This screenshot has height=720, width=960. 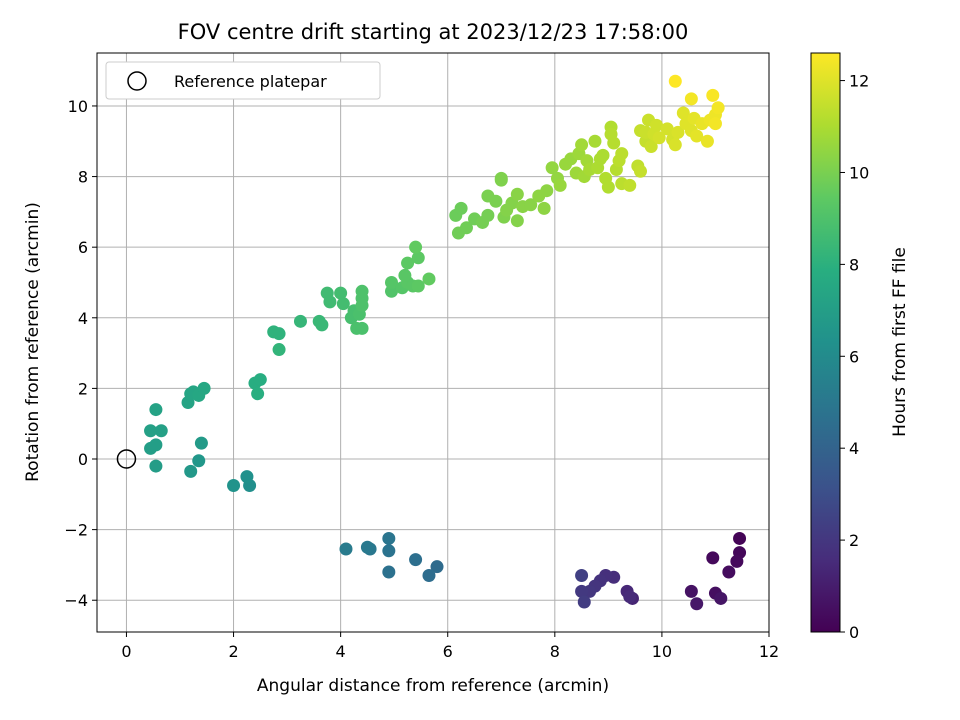 I want to click on y-tick-label: 2, so click(x=83, y=388).